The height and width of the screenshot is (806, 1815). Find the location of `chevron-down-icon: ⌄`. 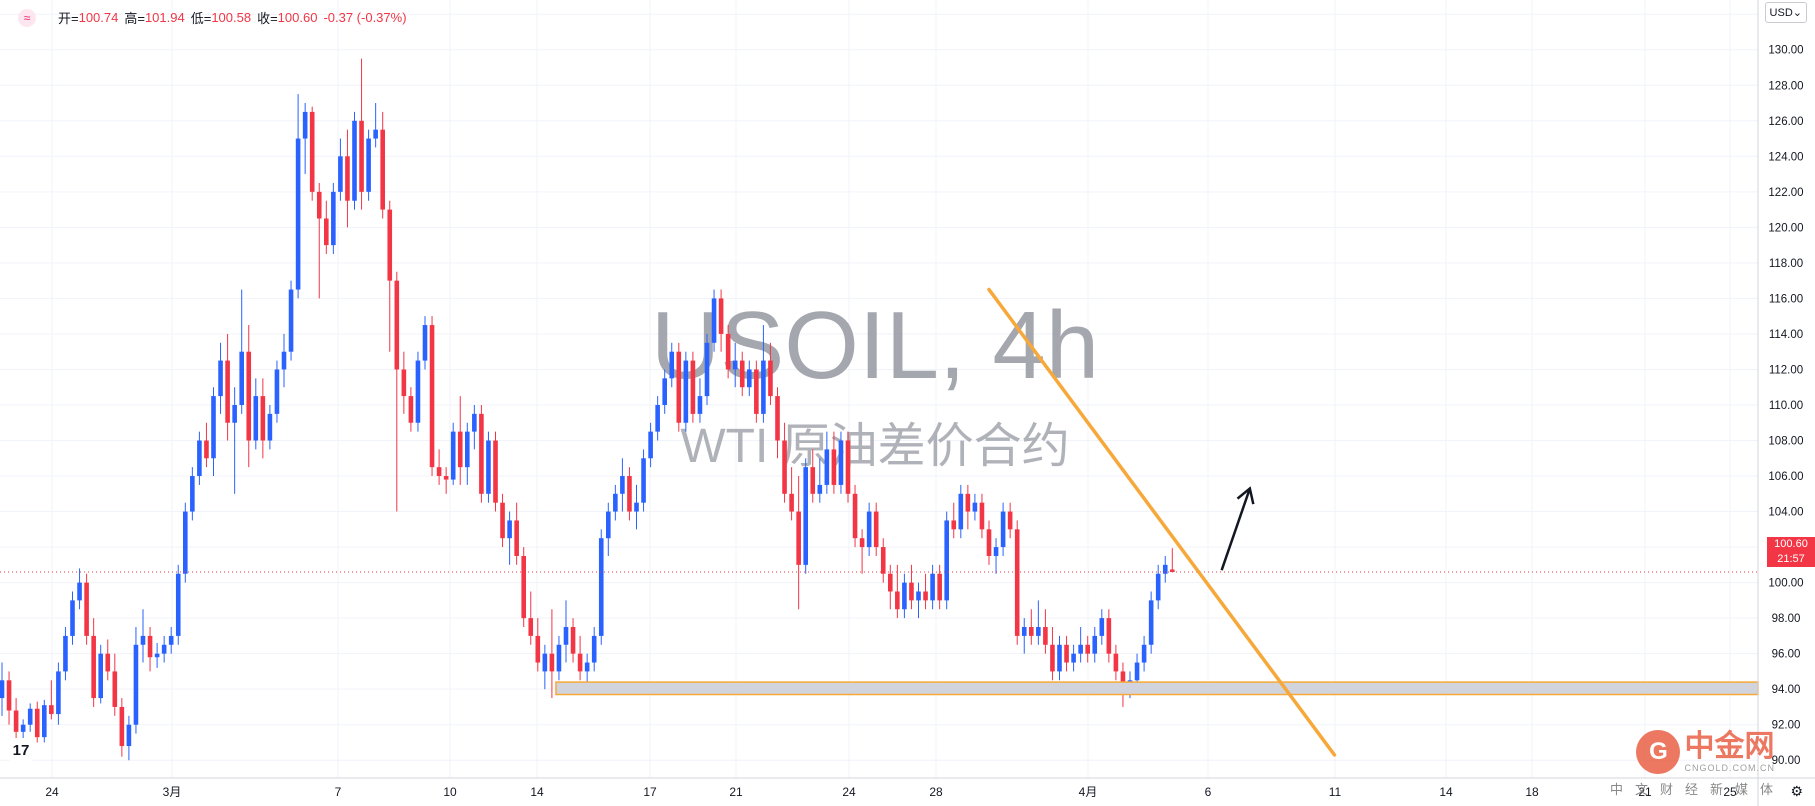

chevron-down-icon: ⌄ is located at coordinates (1797, 13).